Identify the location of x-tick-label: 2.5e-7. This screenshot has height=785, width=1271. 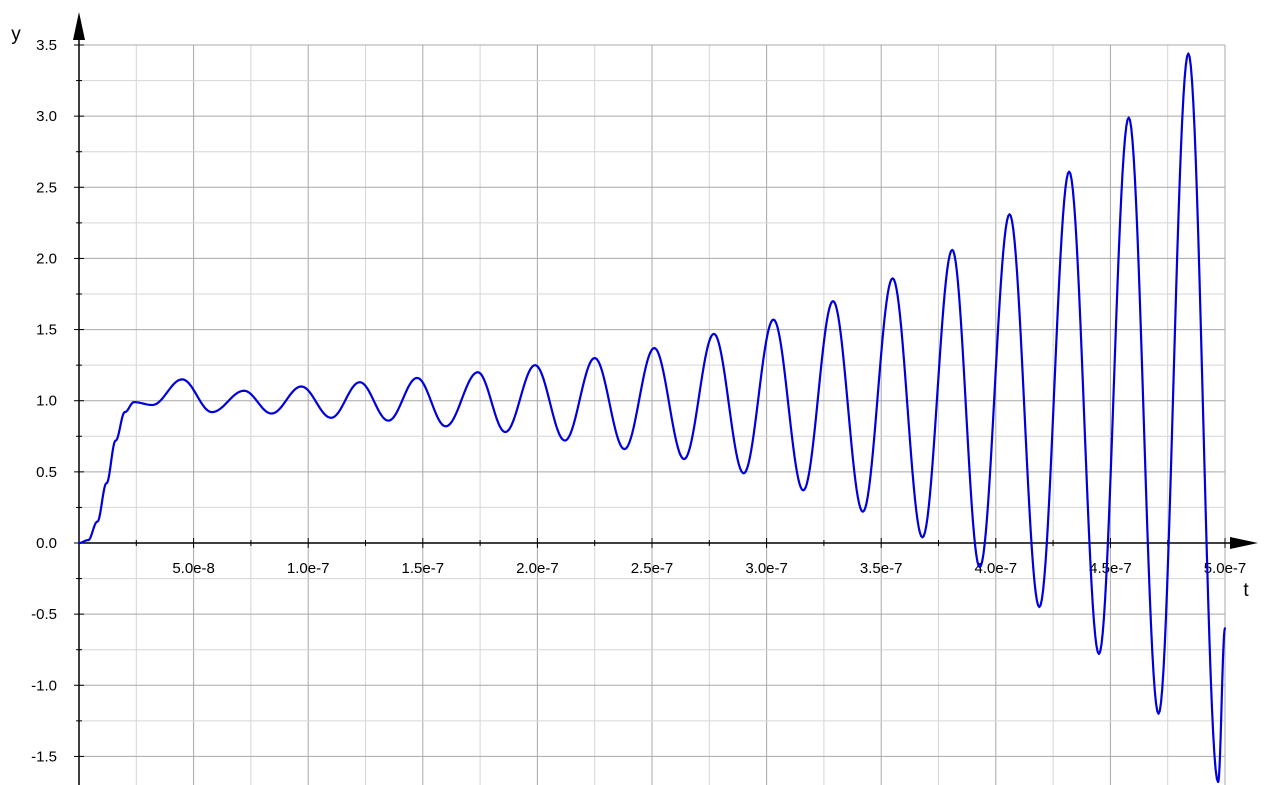
(652, 568).